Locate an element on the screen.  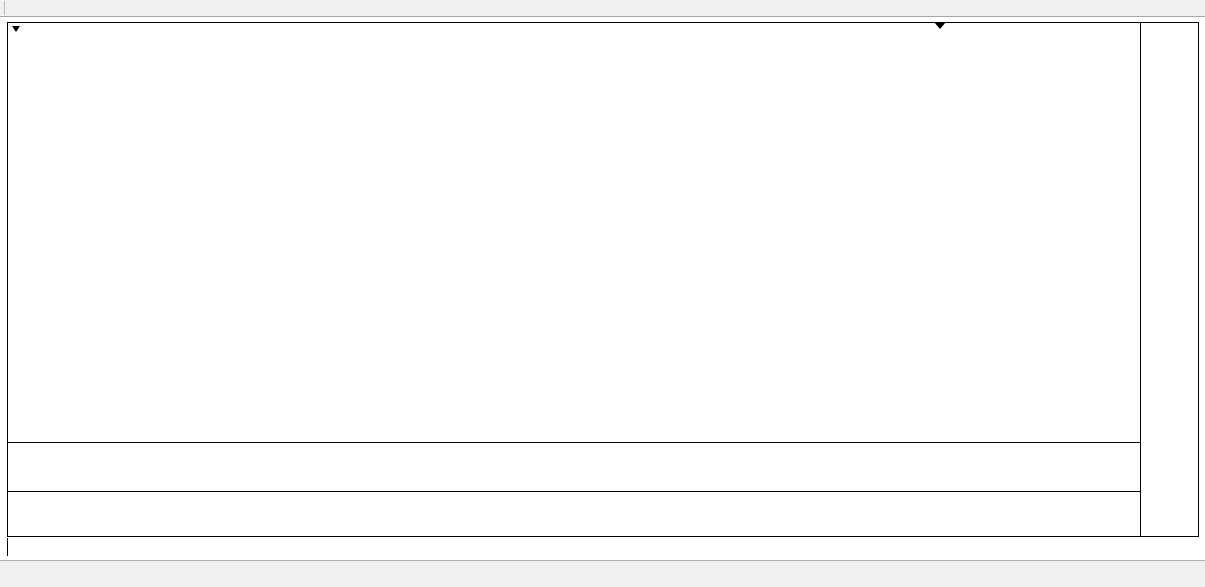
tab-scroll-left-icon is located at coordinates (1182, 576).